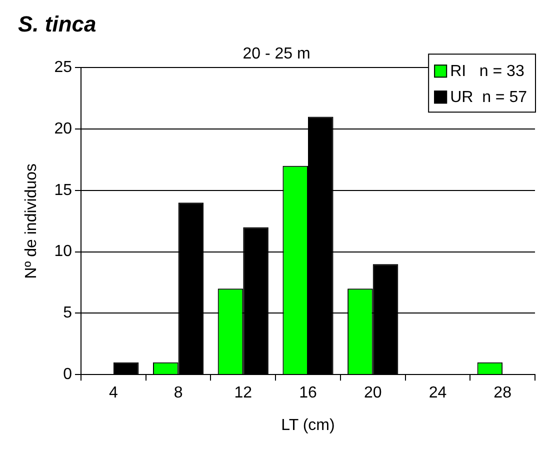 The width and height of the screenshot is (549, 453). What do you see at coordinates (276, 53) in the screenshot?
I see `chart-subtitle: 20 - 25 m` at bounding box center [276, 53].